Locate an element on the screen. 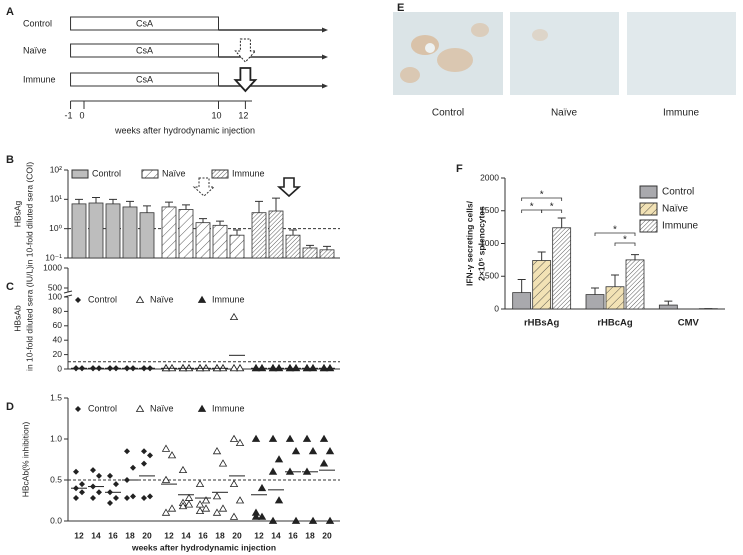  y-axis-label: HBsAb is located at coordinates (17, 318).